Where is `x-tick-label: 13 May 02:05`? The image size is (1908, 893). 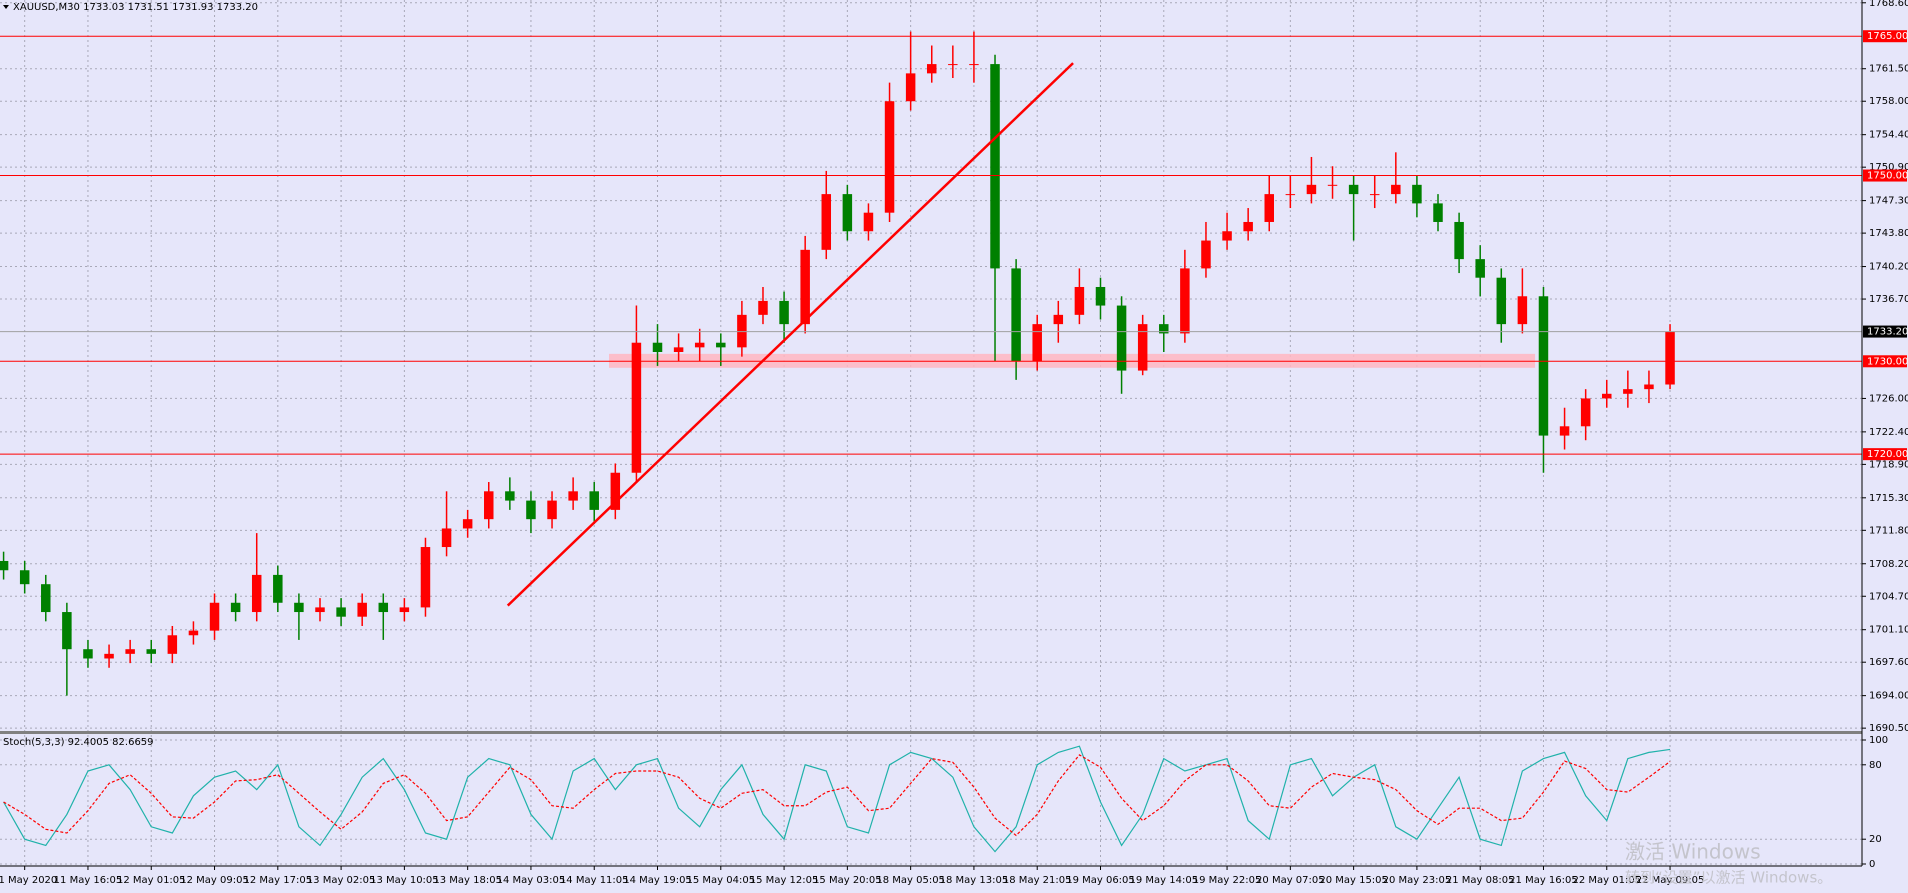
x-tick-label: 13 May 02:05 is located at coordinates (341, 880).